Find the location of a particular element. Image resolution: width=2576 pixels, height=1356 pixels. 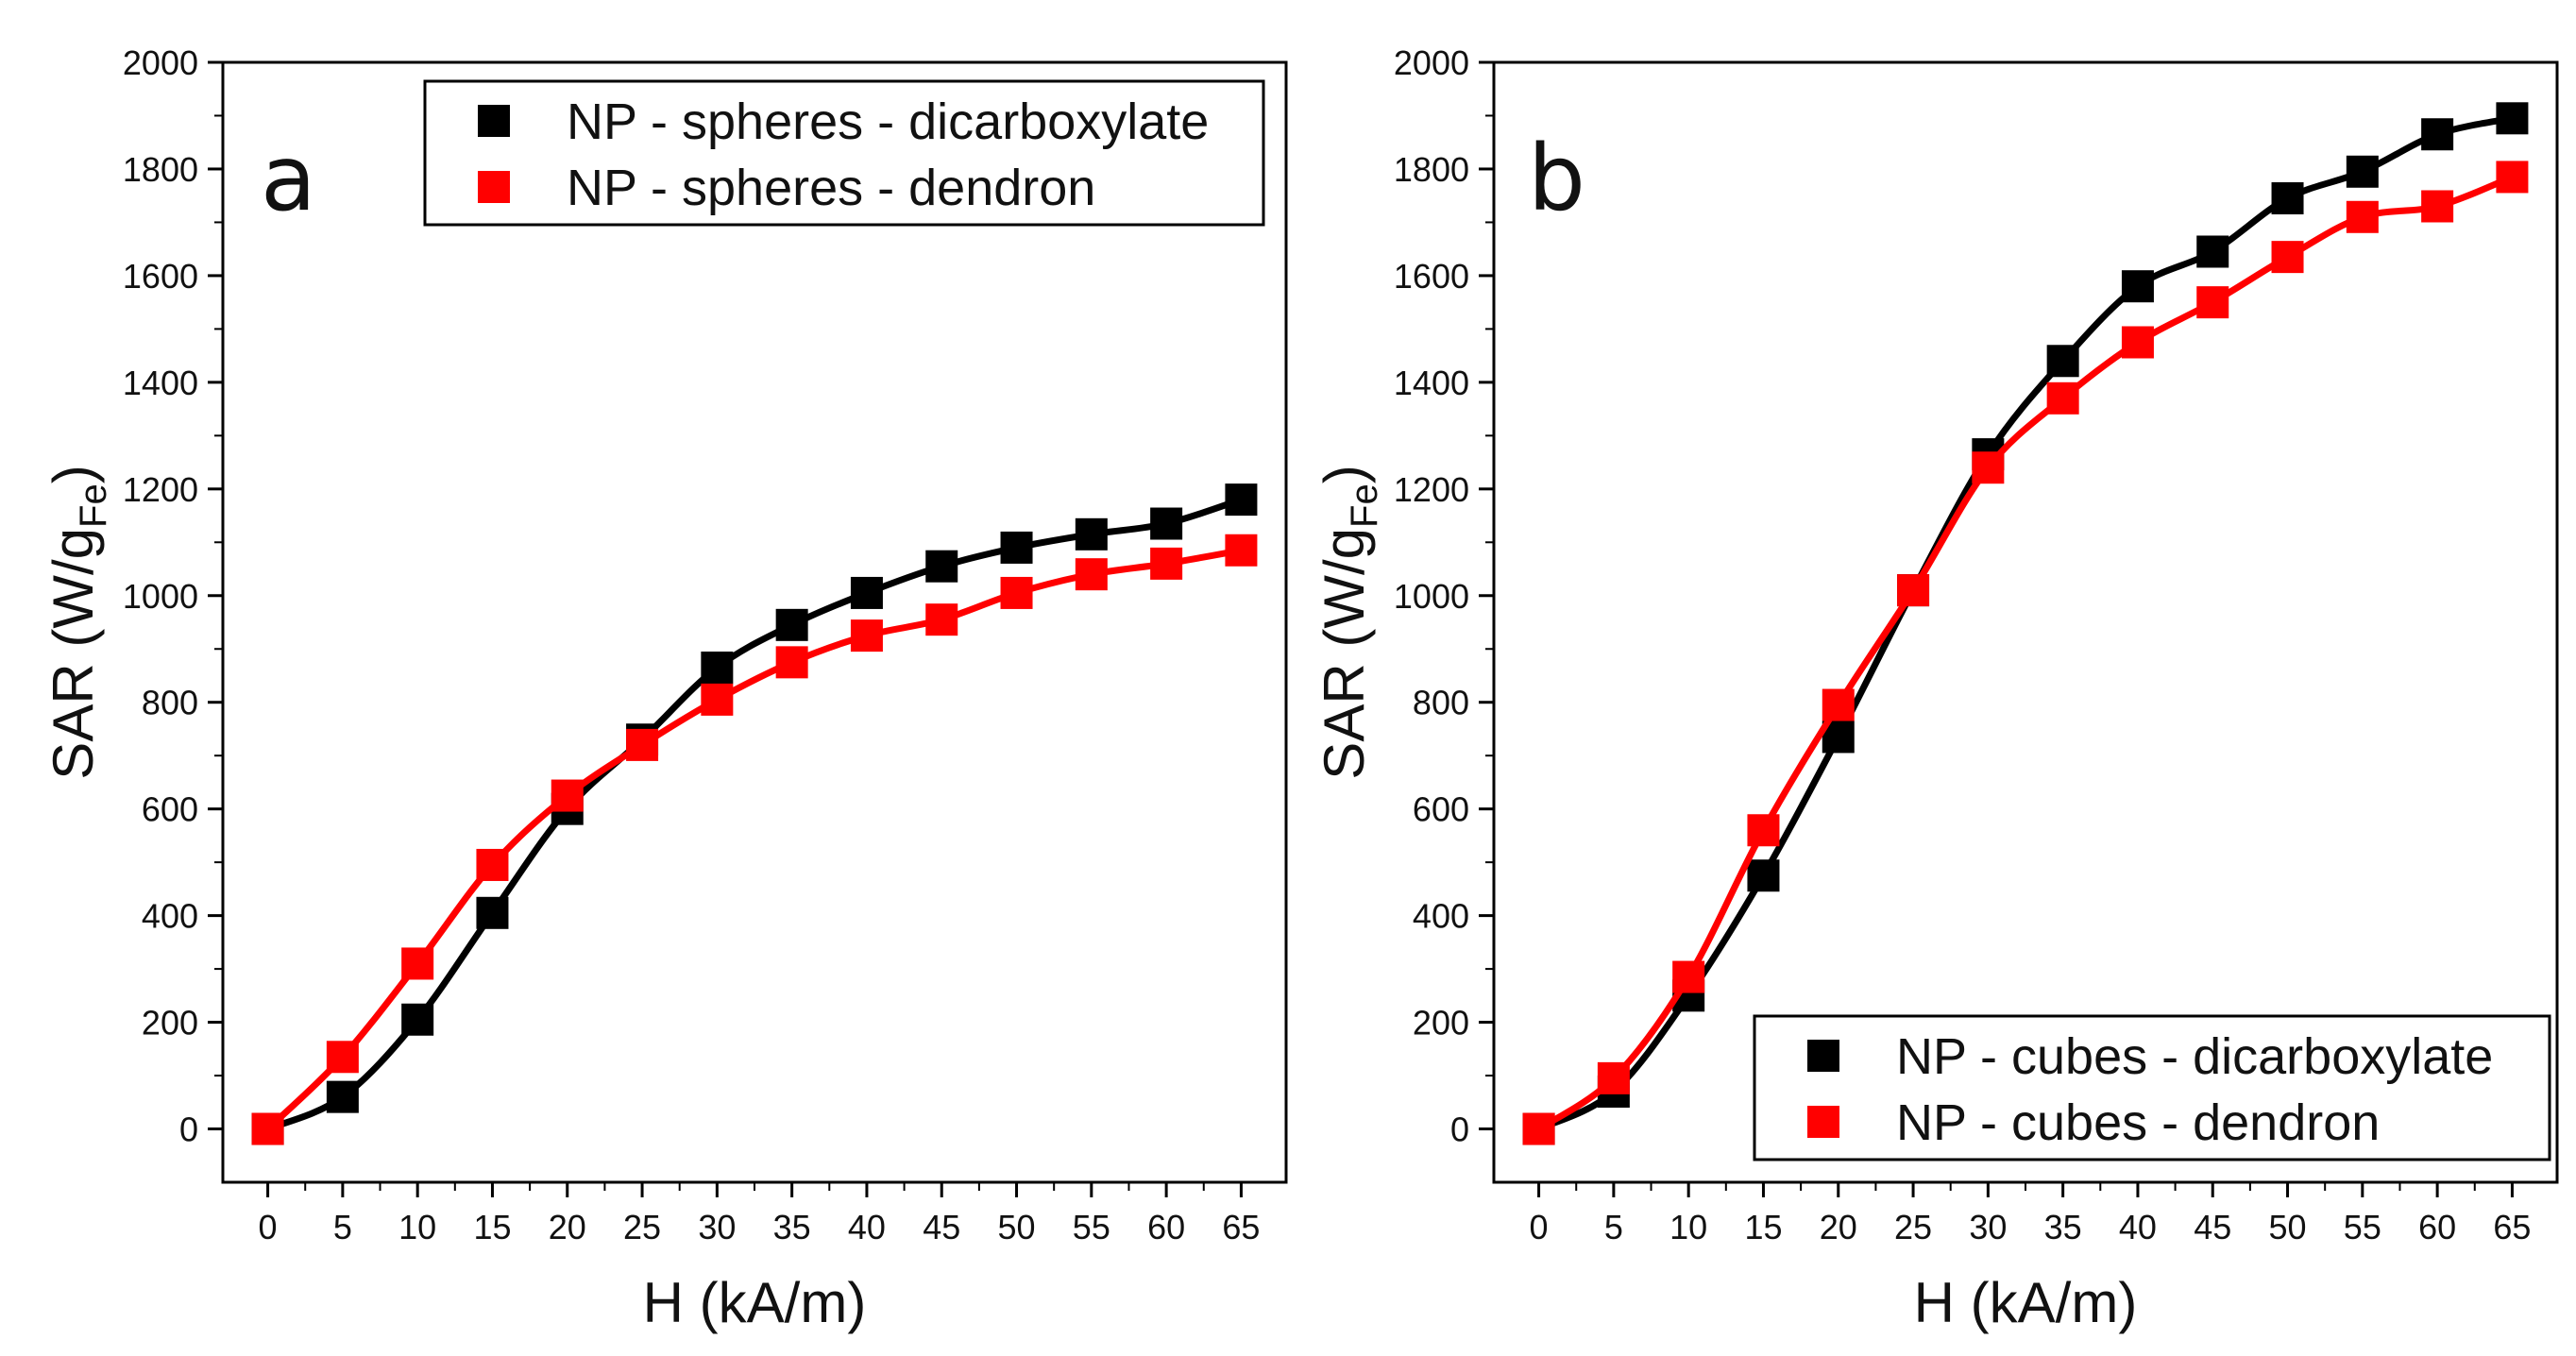

x-tick-label: 30 is located at coordinates (1988, 1227).